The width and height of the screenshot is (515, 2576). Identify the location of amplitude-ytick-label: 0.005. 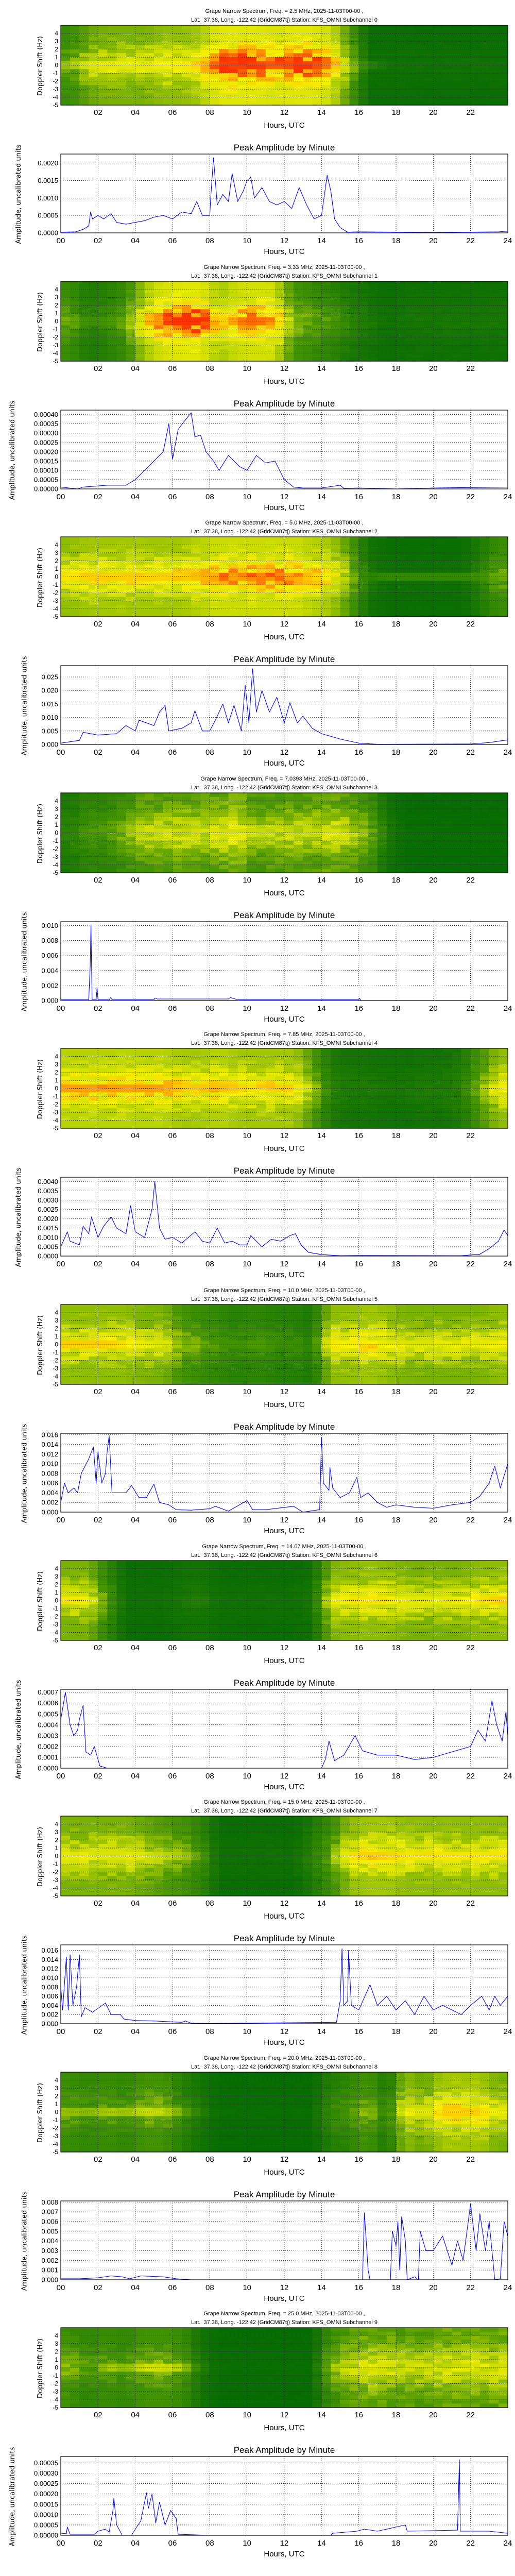
(49, 731).